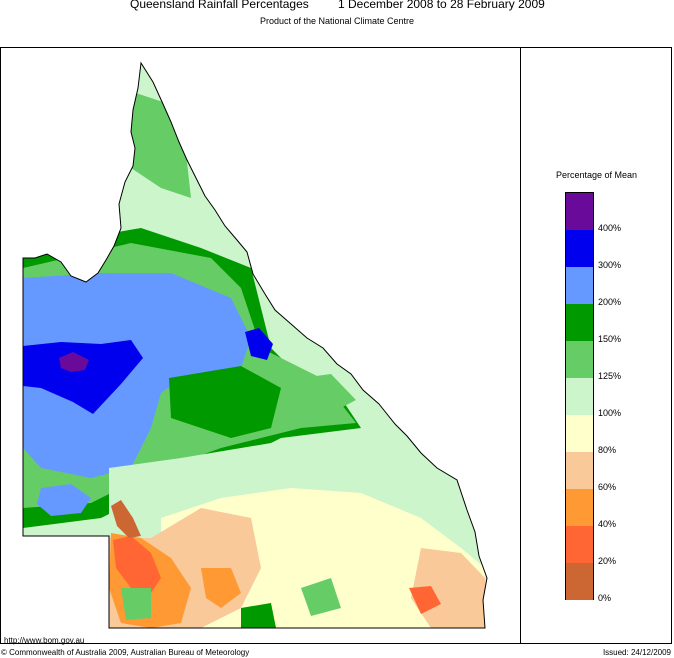 Image resolution: width=674 pixels, height=658 pixels. Describe the element at coordinates (610, 228) in the screenshot. I see `legend-label: 400%` at that location.